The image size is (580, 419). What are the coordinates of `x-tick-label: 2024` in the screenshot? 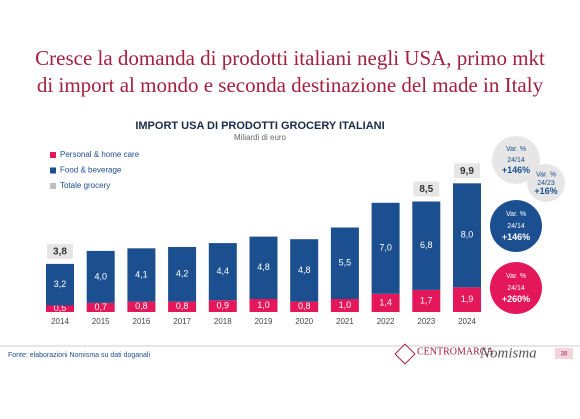 It's located at (467, 321).